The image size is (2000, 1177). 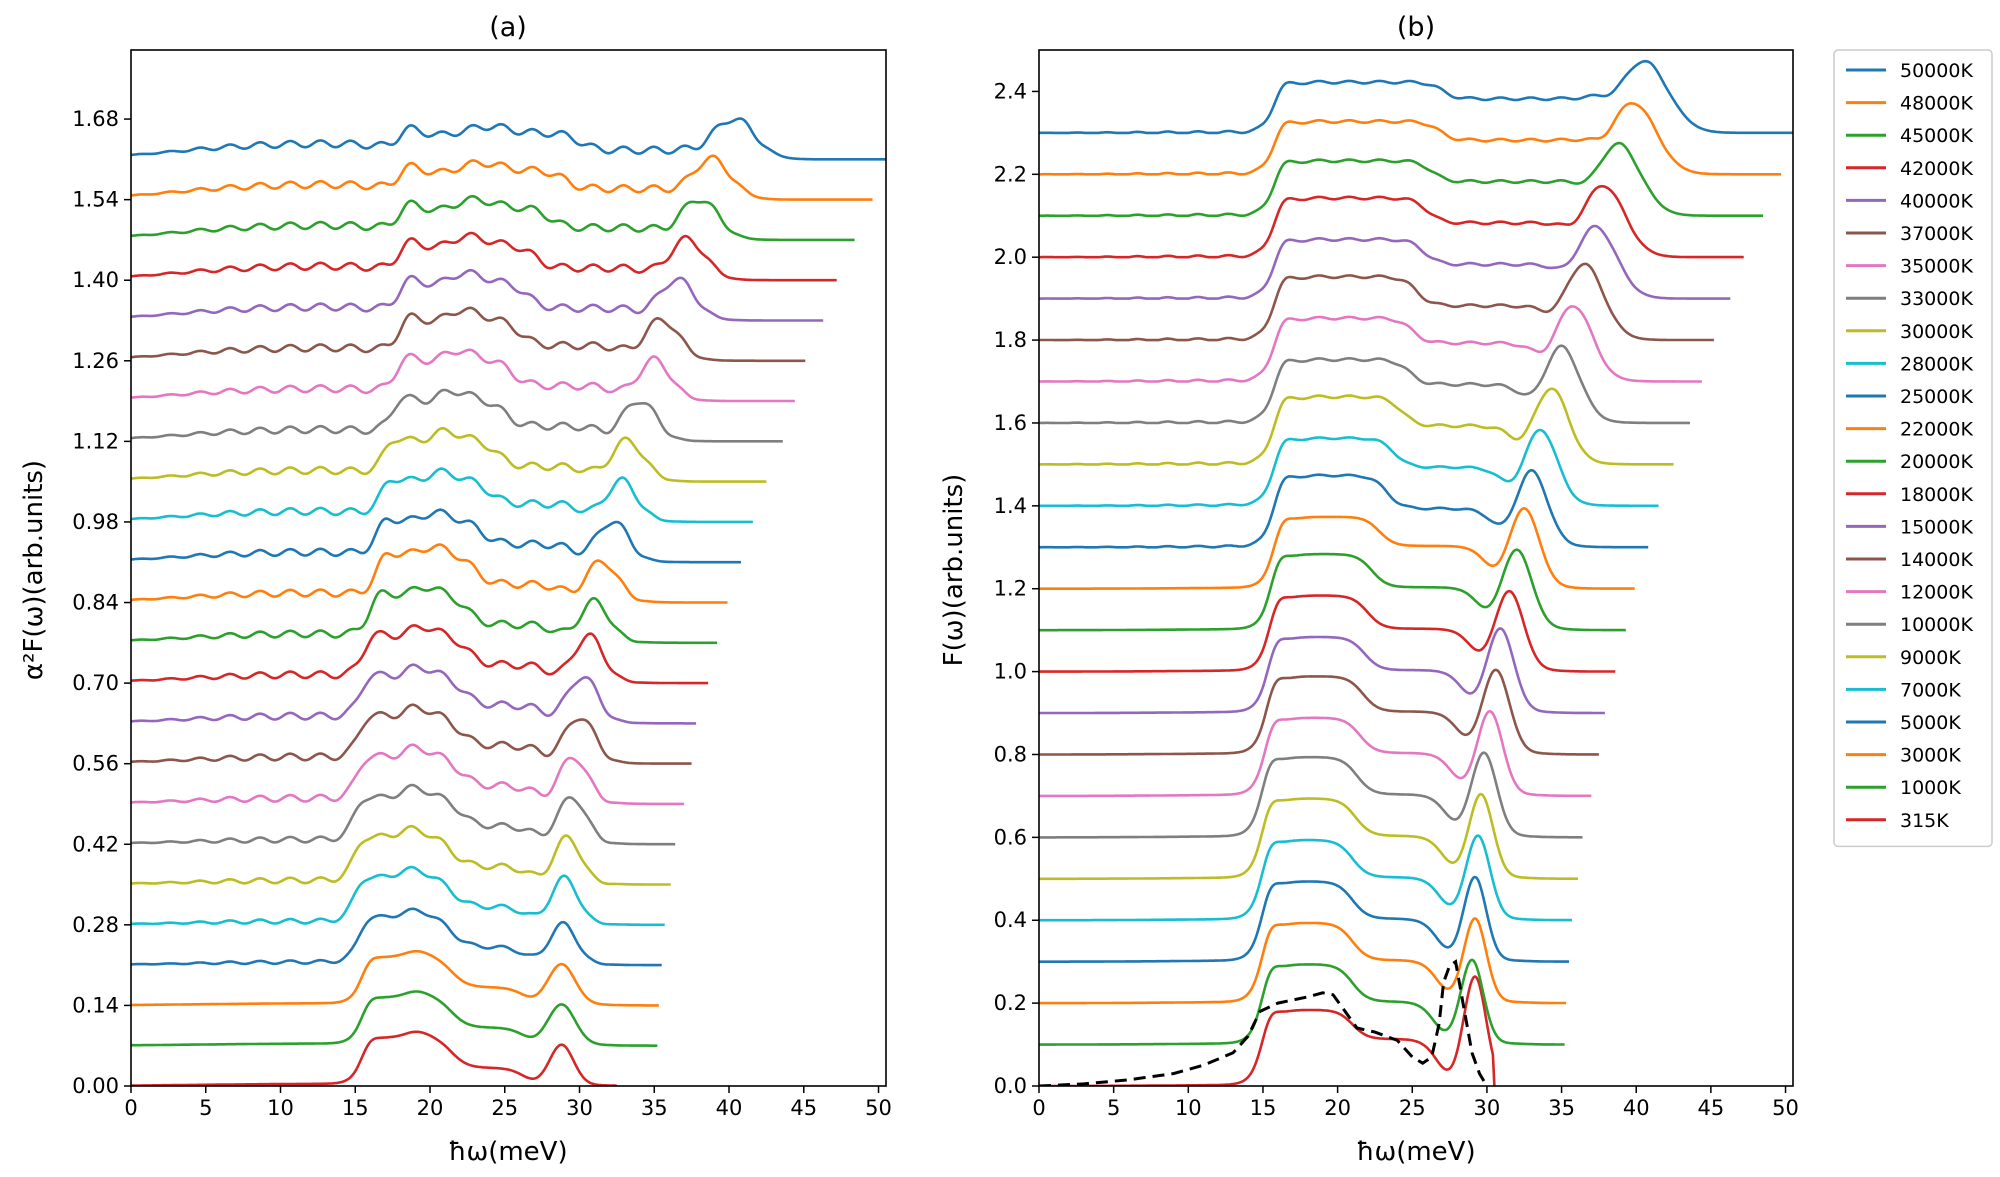 I want to click on legend-label-25000K: 25000K, so click(x=1936, y=397).